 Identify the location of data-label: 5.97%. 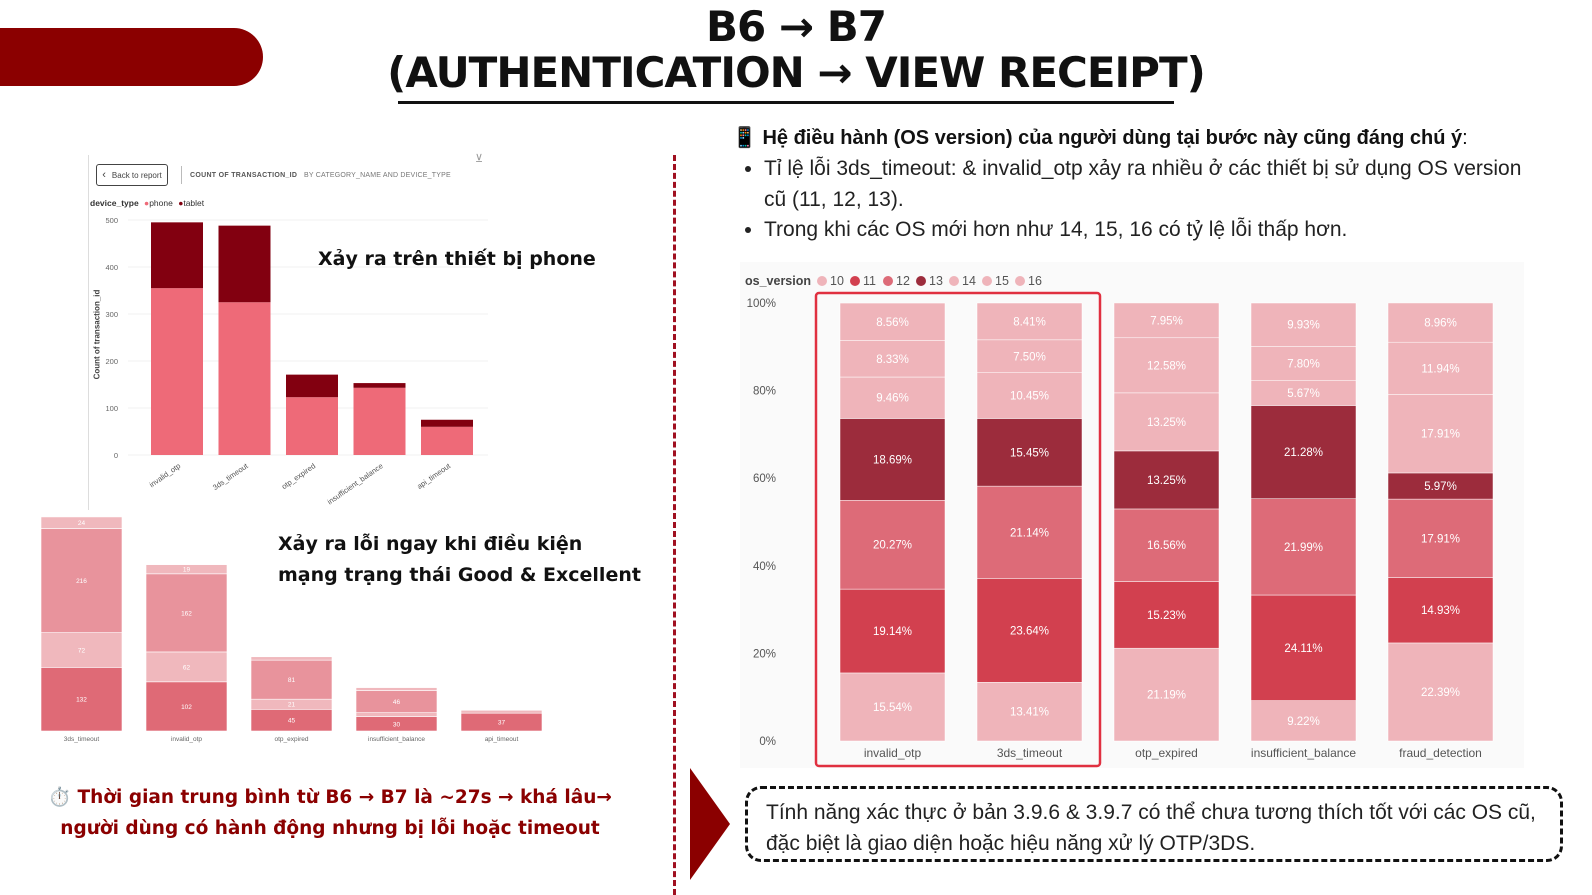
(1440, 487).